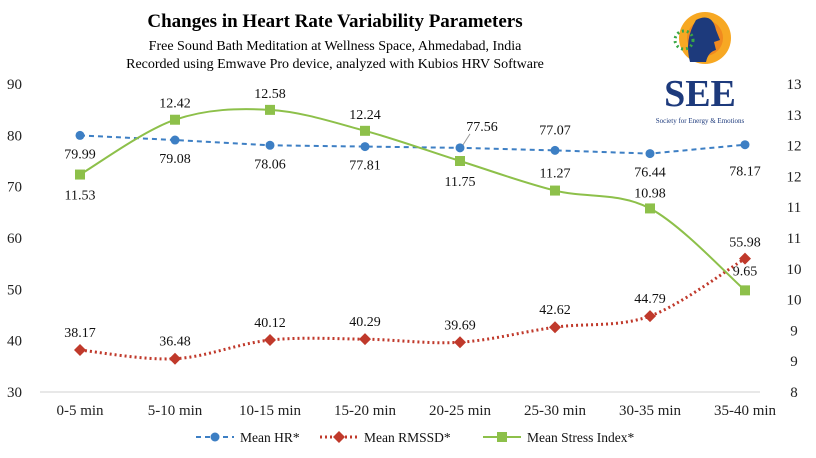 Image resolution: width=816 pixels, height=458 pixels. Describe the element at coordinates (745, 172) in the screenshot. I see `data-label: 78.17` at that location.